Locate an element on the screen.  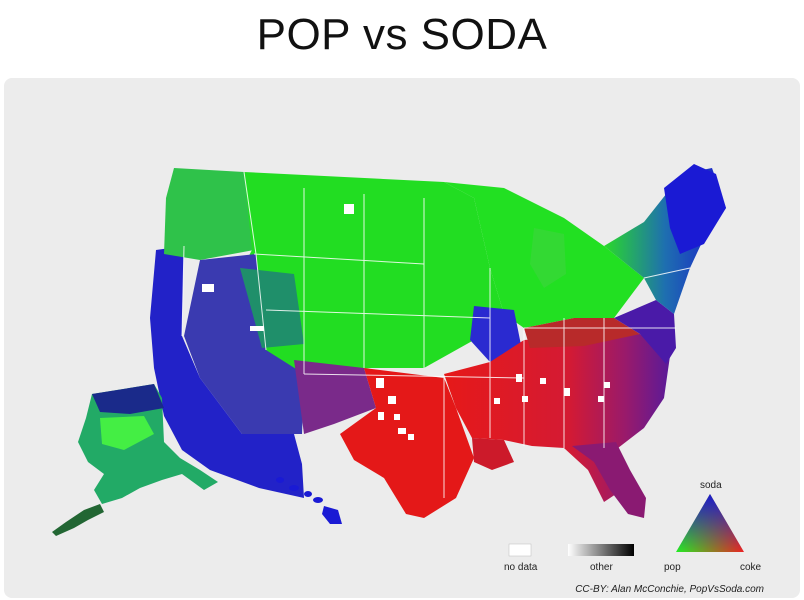
region-pacific-northwest is located at coordinates (209, 214).